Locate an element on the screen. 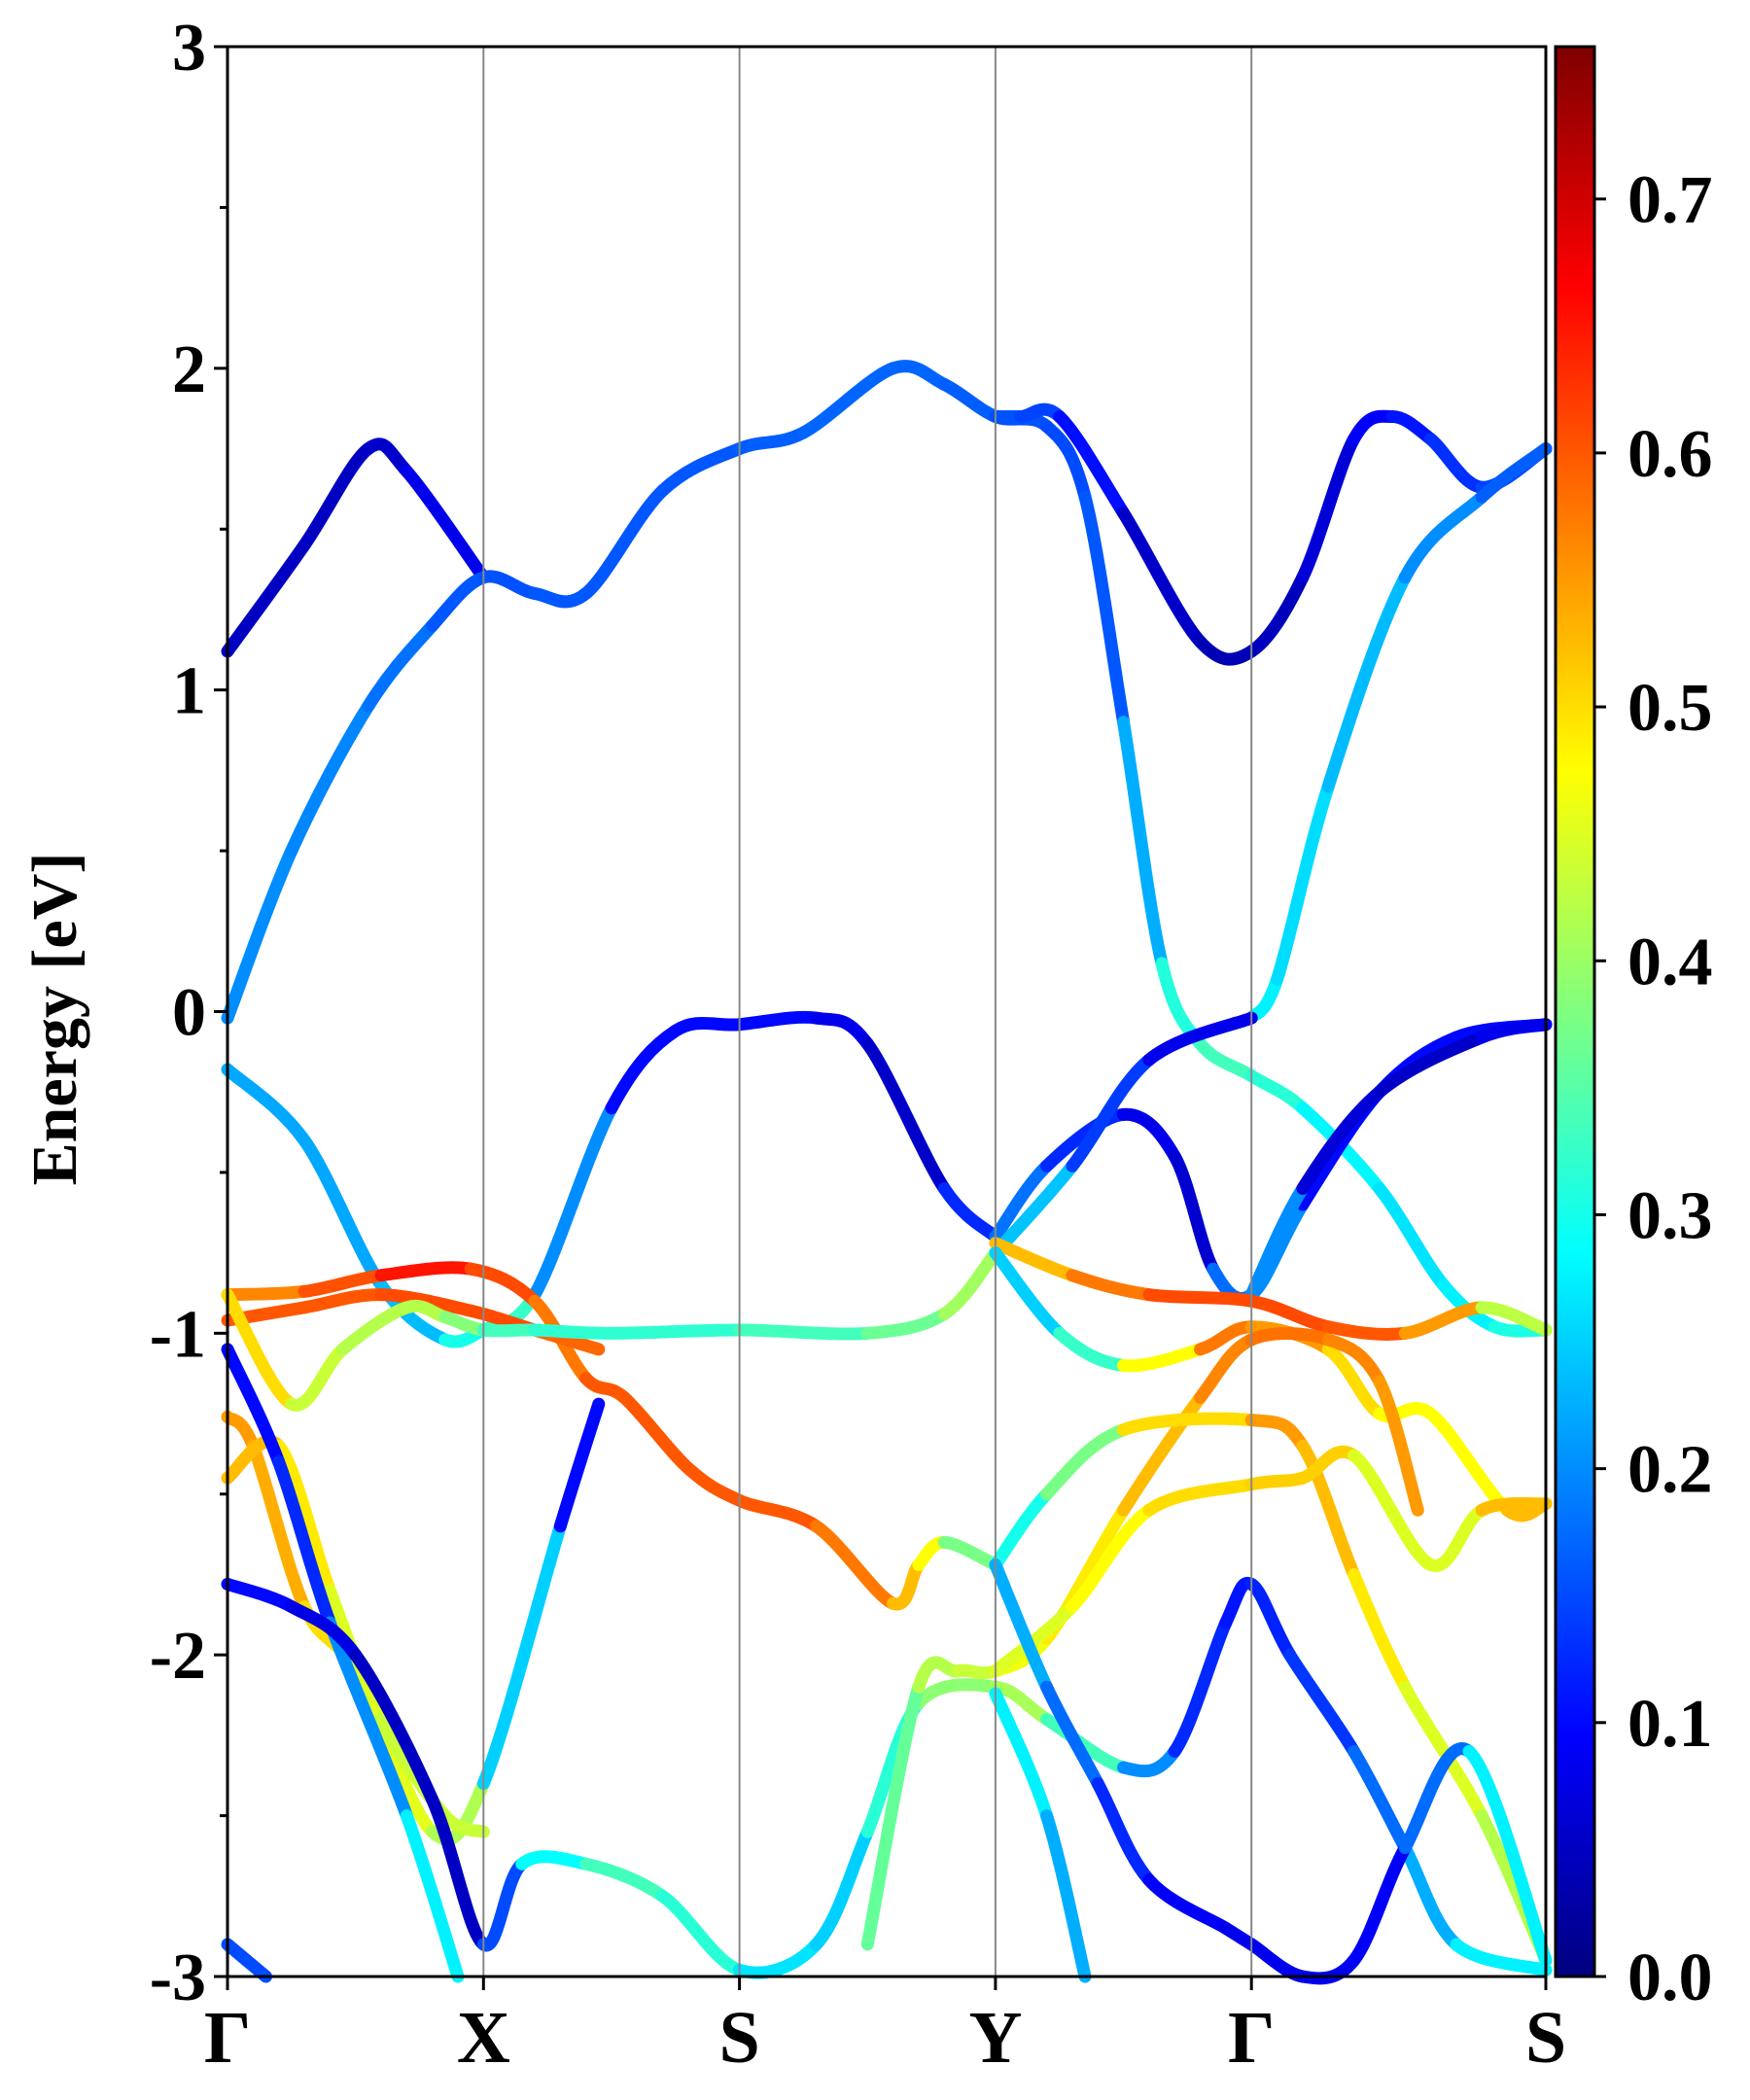  y-tick-label: 1 is located at coordinates (189, 691).